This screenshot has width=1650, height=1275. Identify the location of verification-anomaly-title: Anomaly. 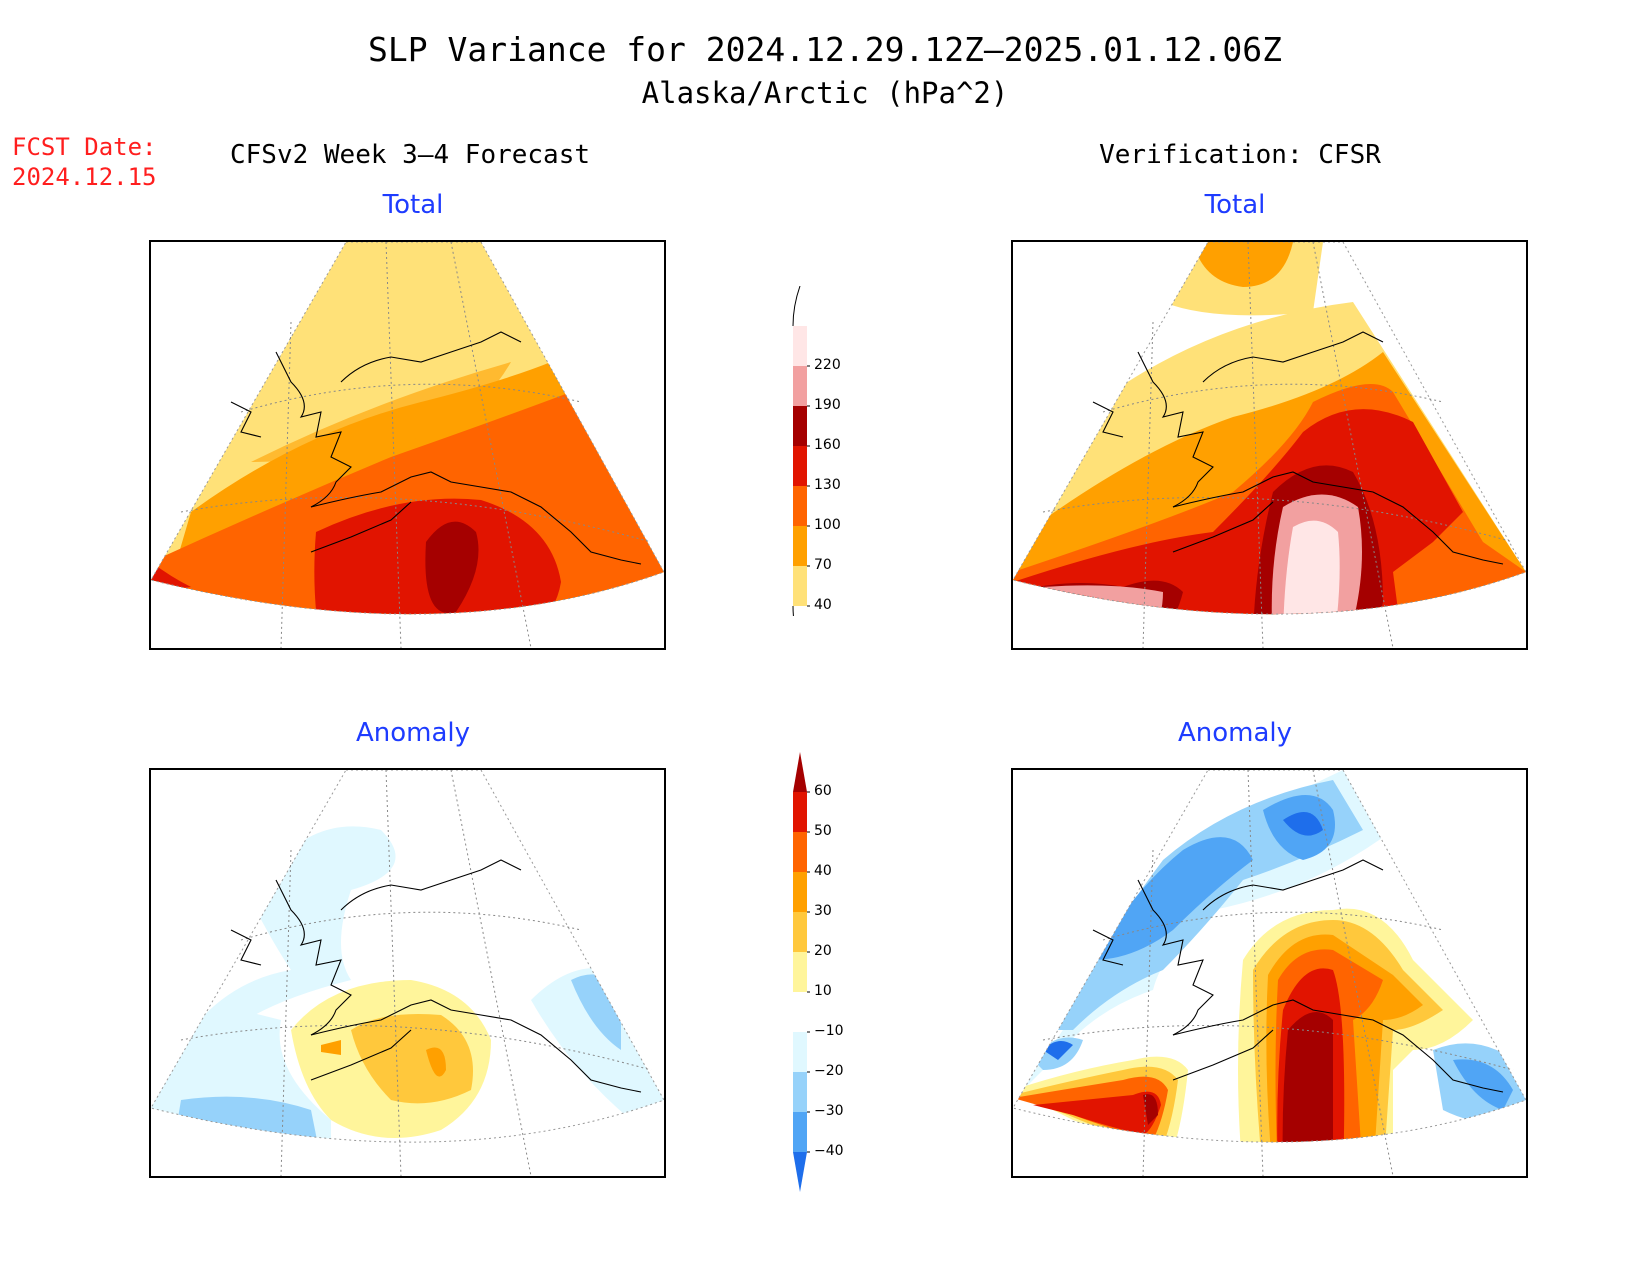
(1235, 733).